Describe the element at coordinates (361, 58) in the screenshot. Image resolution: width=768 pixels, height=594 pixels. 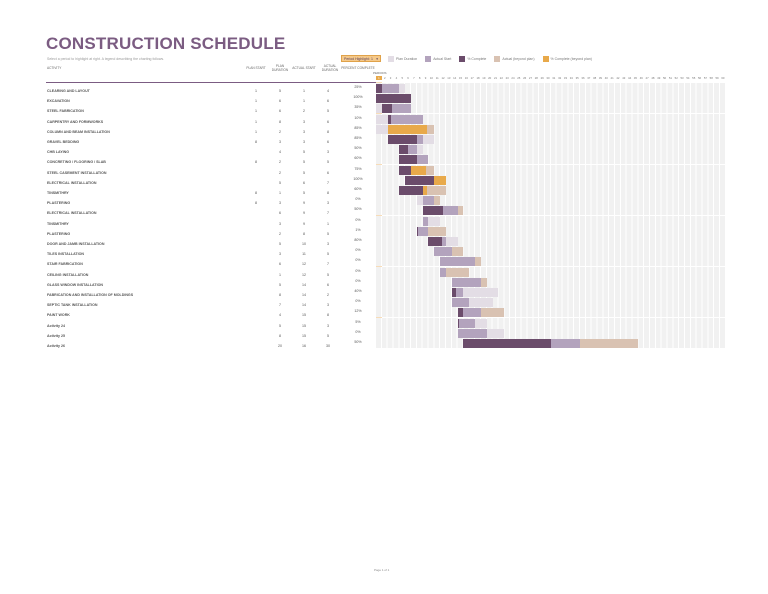
I see `period-highlight-select: Period Highlight: 1 ▾` at that location.